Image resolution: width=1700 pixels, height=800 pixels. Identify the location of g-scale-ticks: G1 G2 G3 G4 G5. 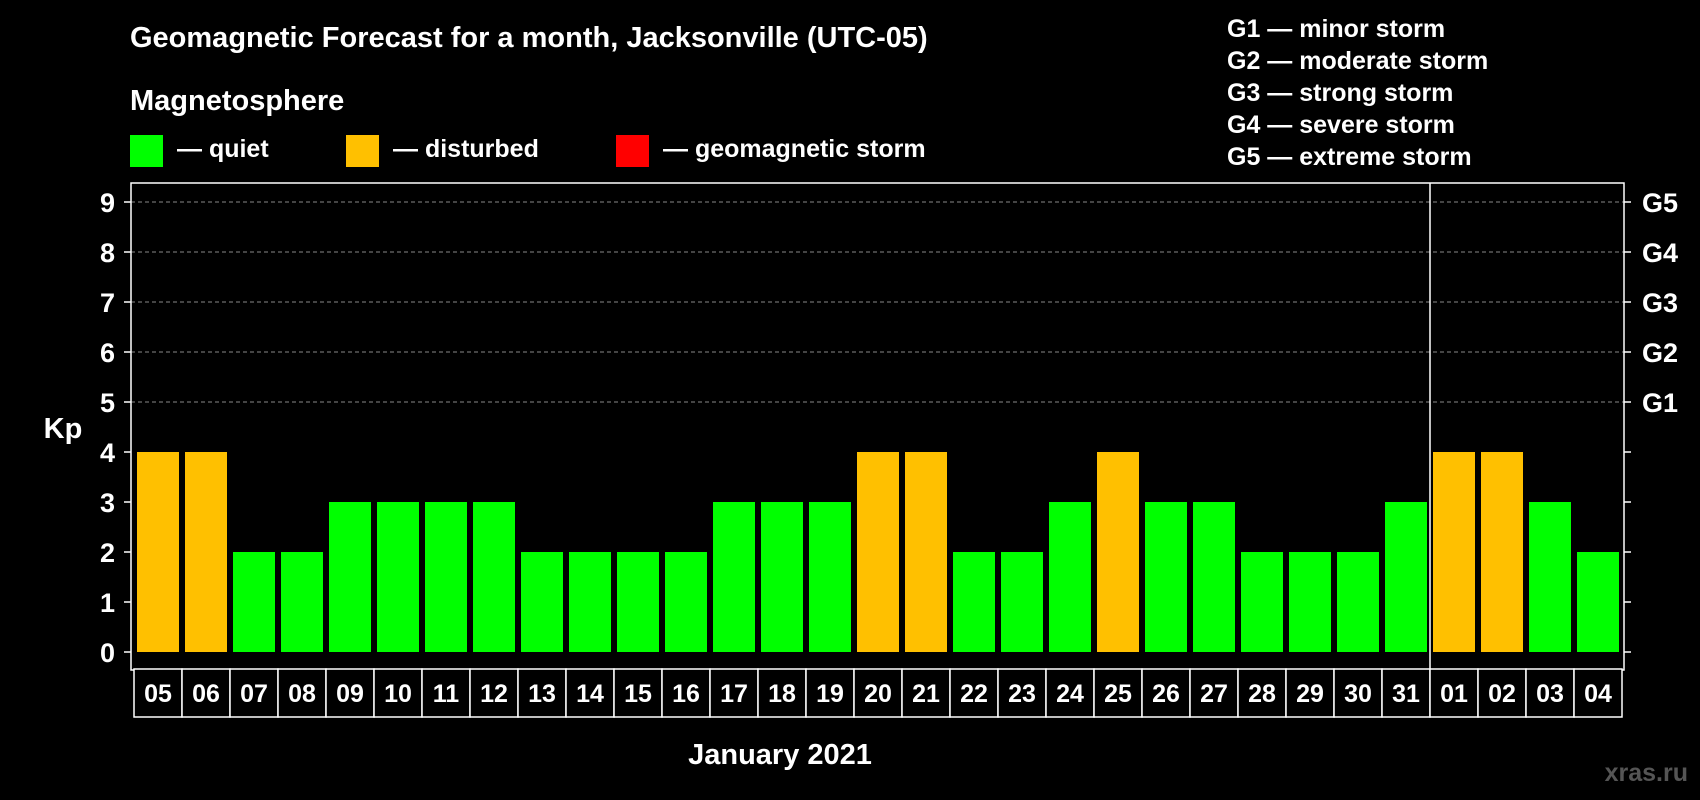
(1651, 420).